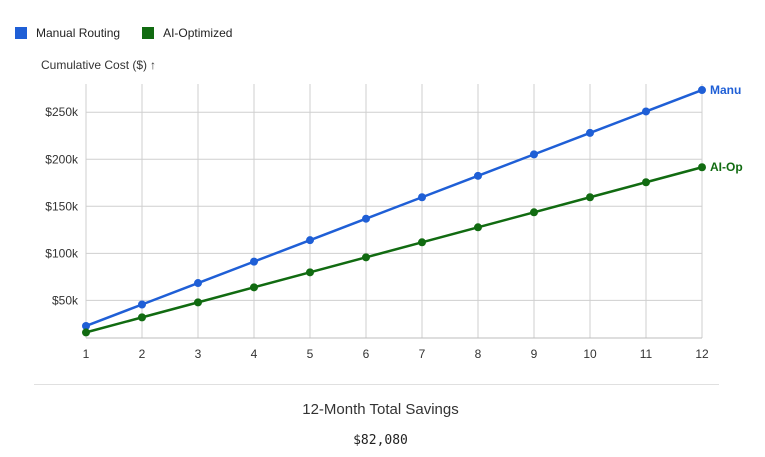 This screenshot has width=765, height=457. What do you see at coordinates (198, 33) in the screenshot?
I see `legend-label-ai-optimized: AI-Optimized` at bounding box center [198, 33].